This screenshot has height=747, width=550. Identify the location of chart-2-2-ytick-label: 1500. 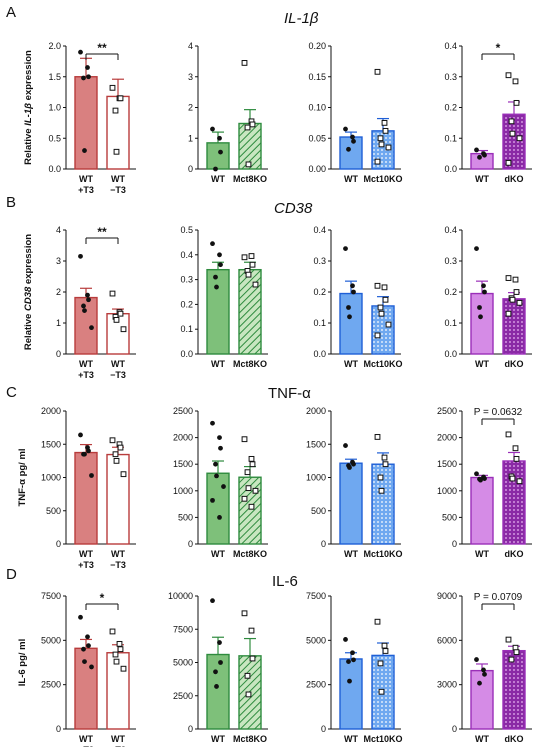
(316, 444).